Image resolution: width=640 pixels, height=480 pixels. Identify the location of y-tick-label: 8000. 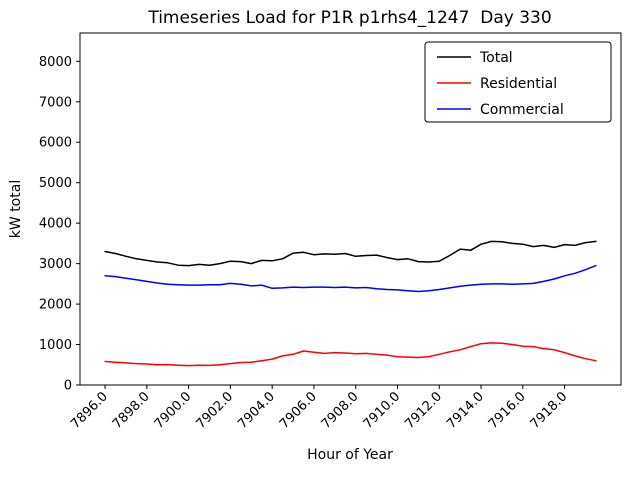
(55, 62).